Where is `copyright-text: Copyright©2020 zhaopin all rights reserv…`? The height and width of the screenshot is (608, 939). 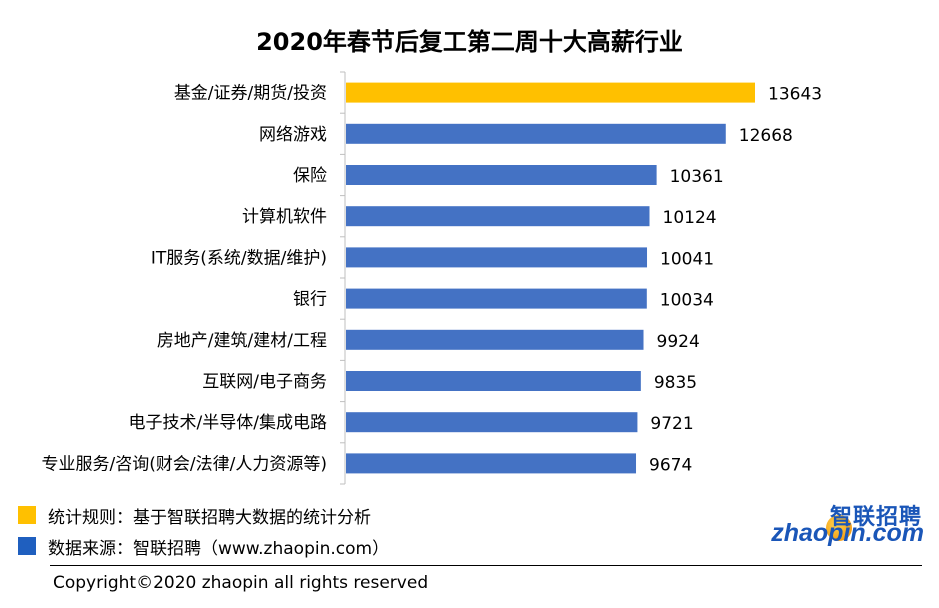 copyright-text: Copyright©2020 zhaopin all rights reserv… is located at coordinates (241, 583).